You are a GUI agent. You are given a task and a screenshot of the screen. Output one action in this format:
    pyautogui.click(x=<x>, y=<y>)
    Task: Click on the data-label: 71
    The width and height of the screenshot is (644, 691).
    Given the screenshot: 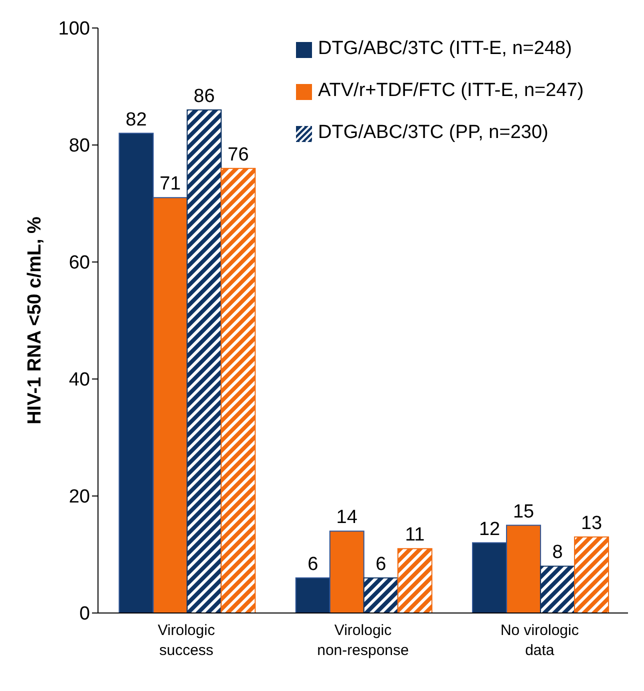 What is the action you would take?
    pyautogui.click(x=170, y=184)
    